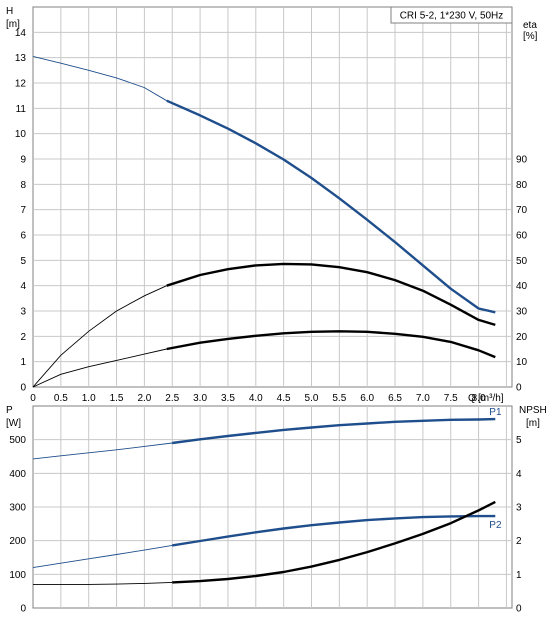  What do you see at coordinates (522, 185) in the screenshot?
I see `y-right-tick-label: 80` at bounding box center [522, 185].